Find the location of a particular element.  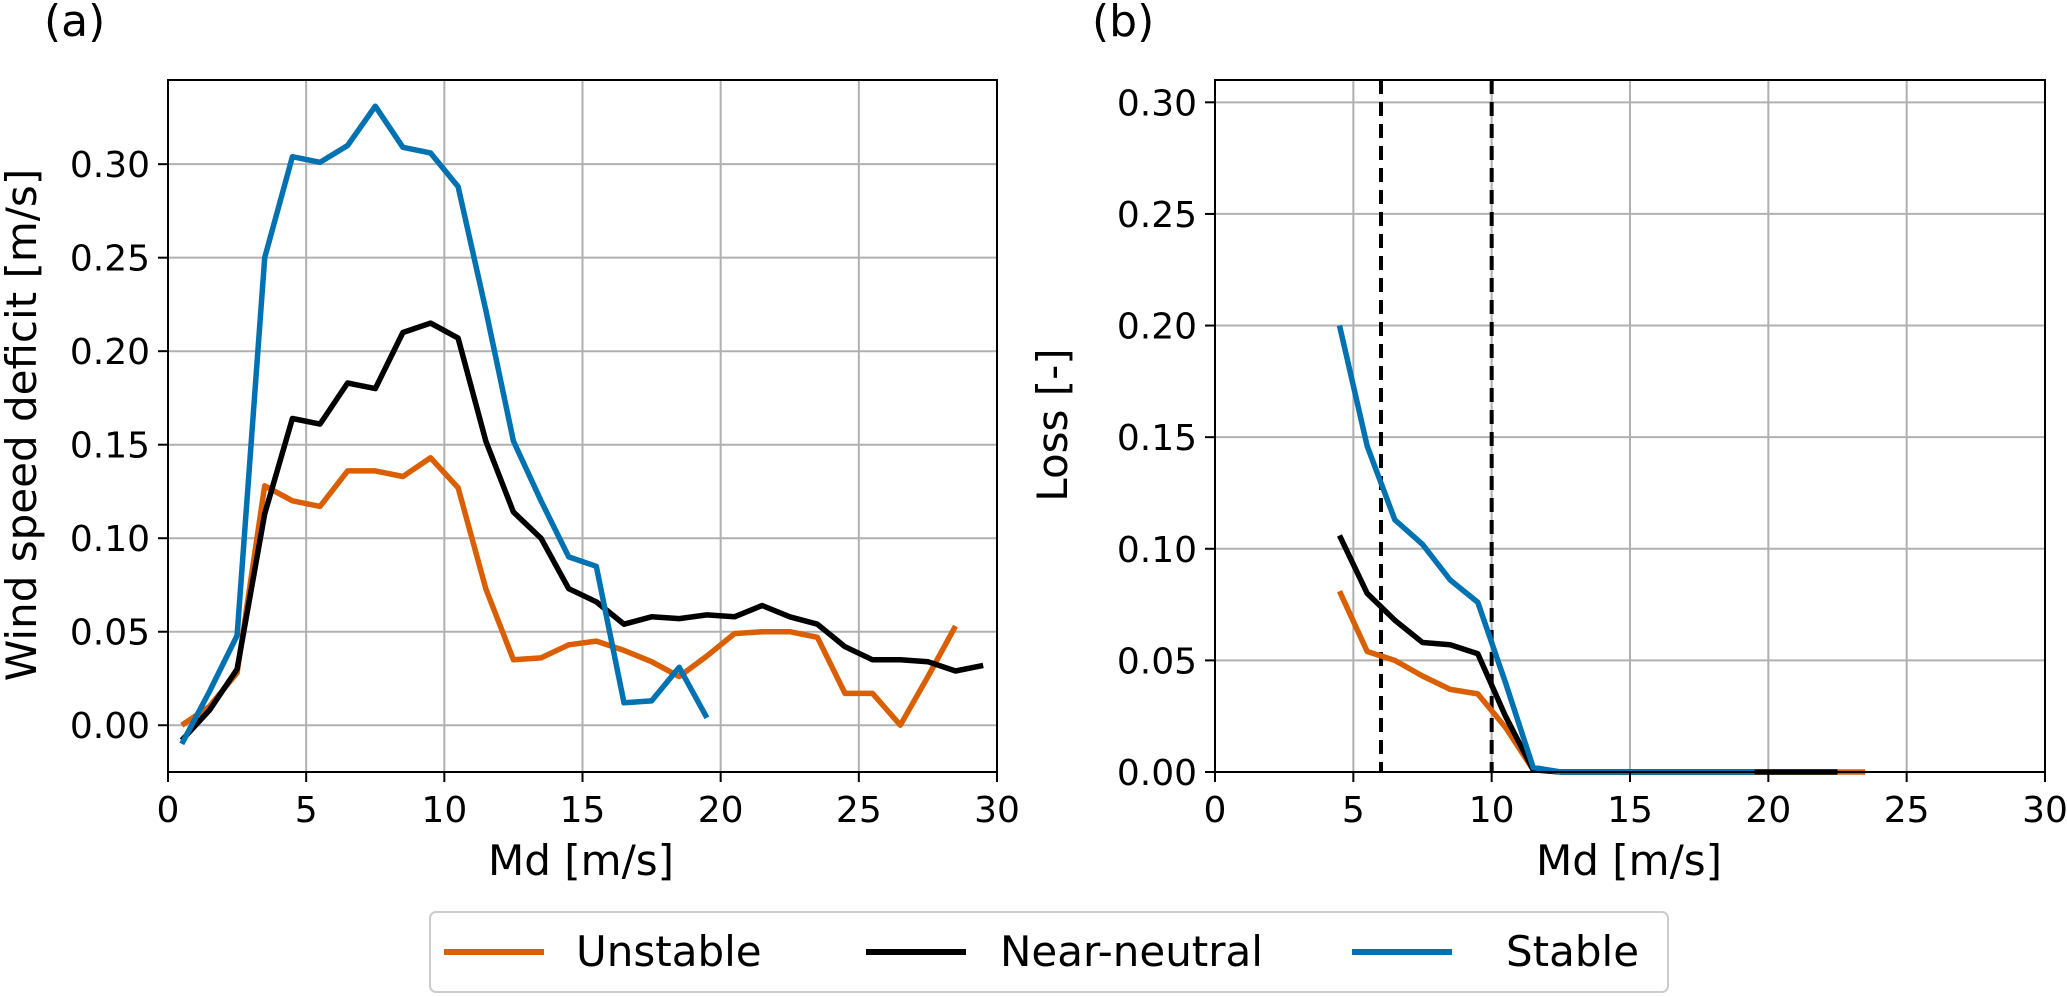

legend: Unstable Near-neutral Stable is located at coordinates (1049, 952).